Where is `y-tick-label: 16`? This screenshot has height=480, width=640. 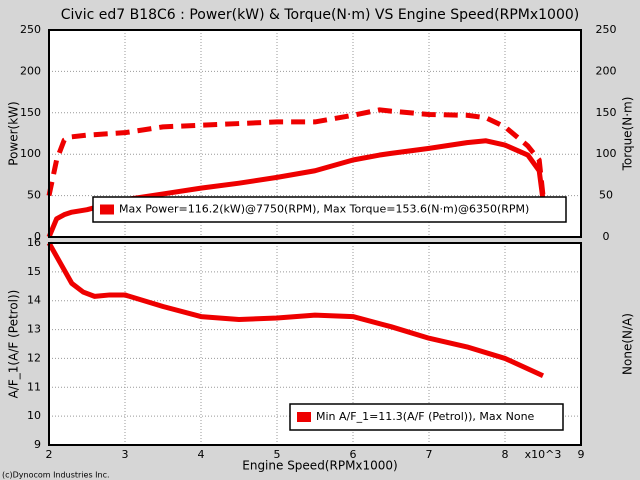 y-tick-label: 16 is located at coordinates (34, 242).